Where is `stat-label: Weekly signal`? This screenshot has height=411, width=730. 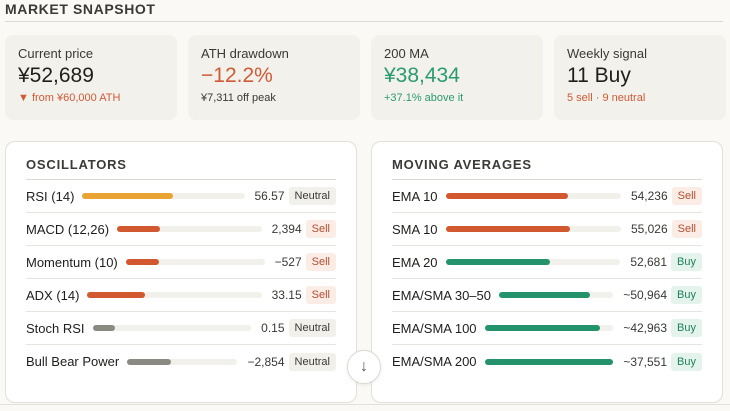
stat-label: Weekly signal is located at coordinates (607, 53).